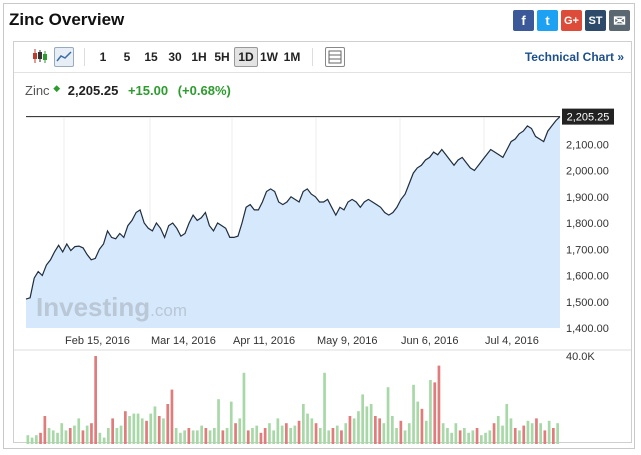 The width and height of the screenshot is (641, 455). What do you see at coordinates (292, 57) in the screenshot?
I see `timeframe-1m: 1M` at bounding box center [292, 57].